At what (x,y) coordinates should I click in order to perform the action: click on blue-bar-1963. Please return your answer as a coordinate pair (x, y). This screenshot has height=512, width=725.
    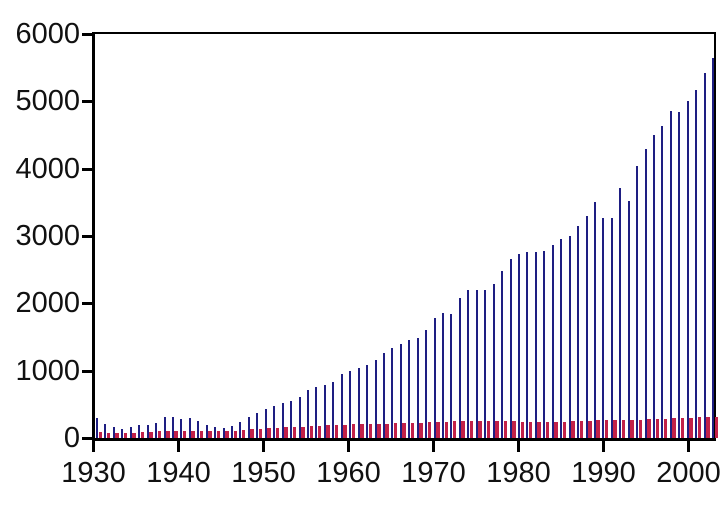
    Looking at the image, I should click on (375, 398).